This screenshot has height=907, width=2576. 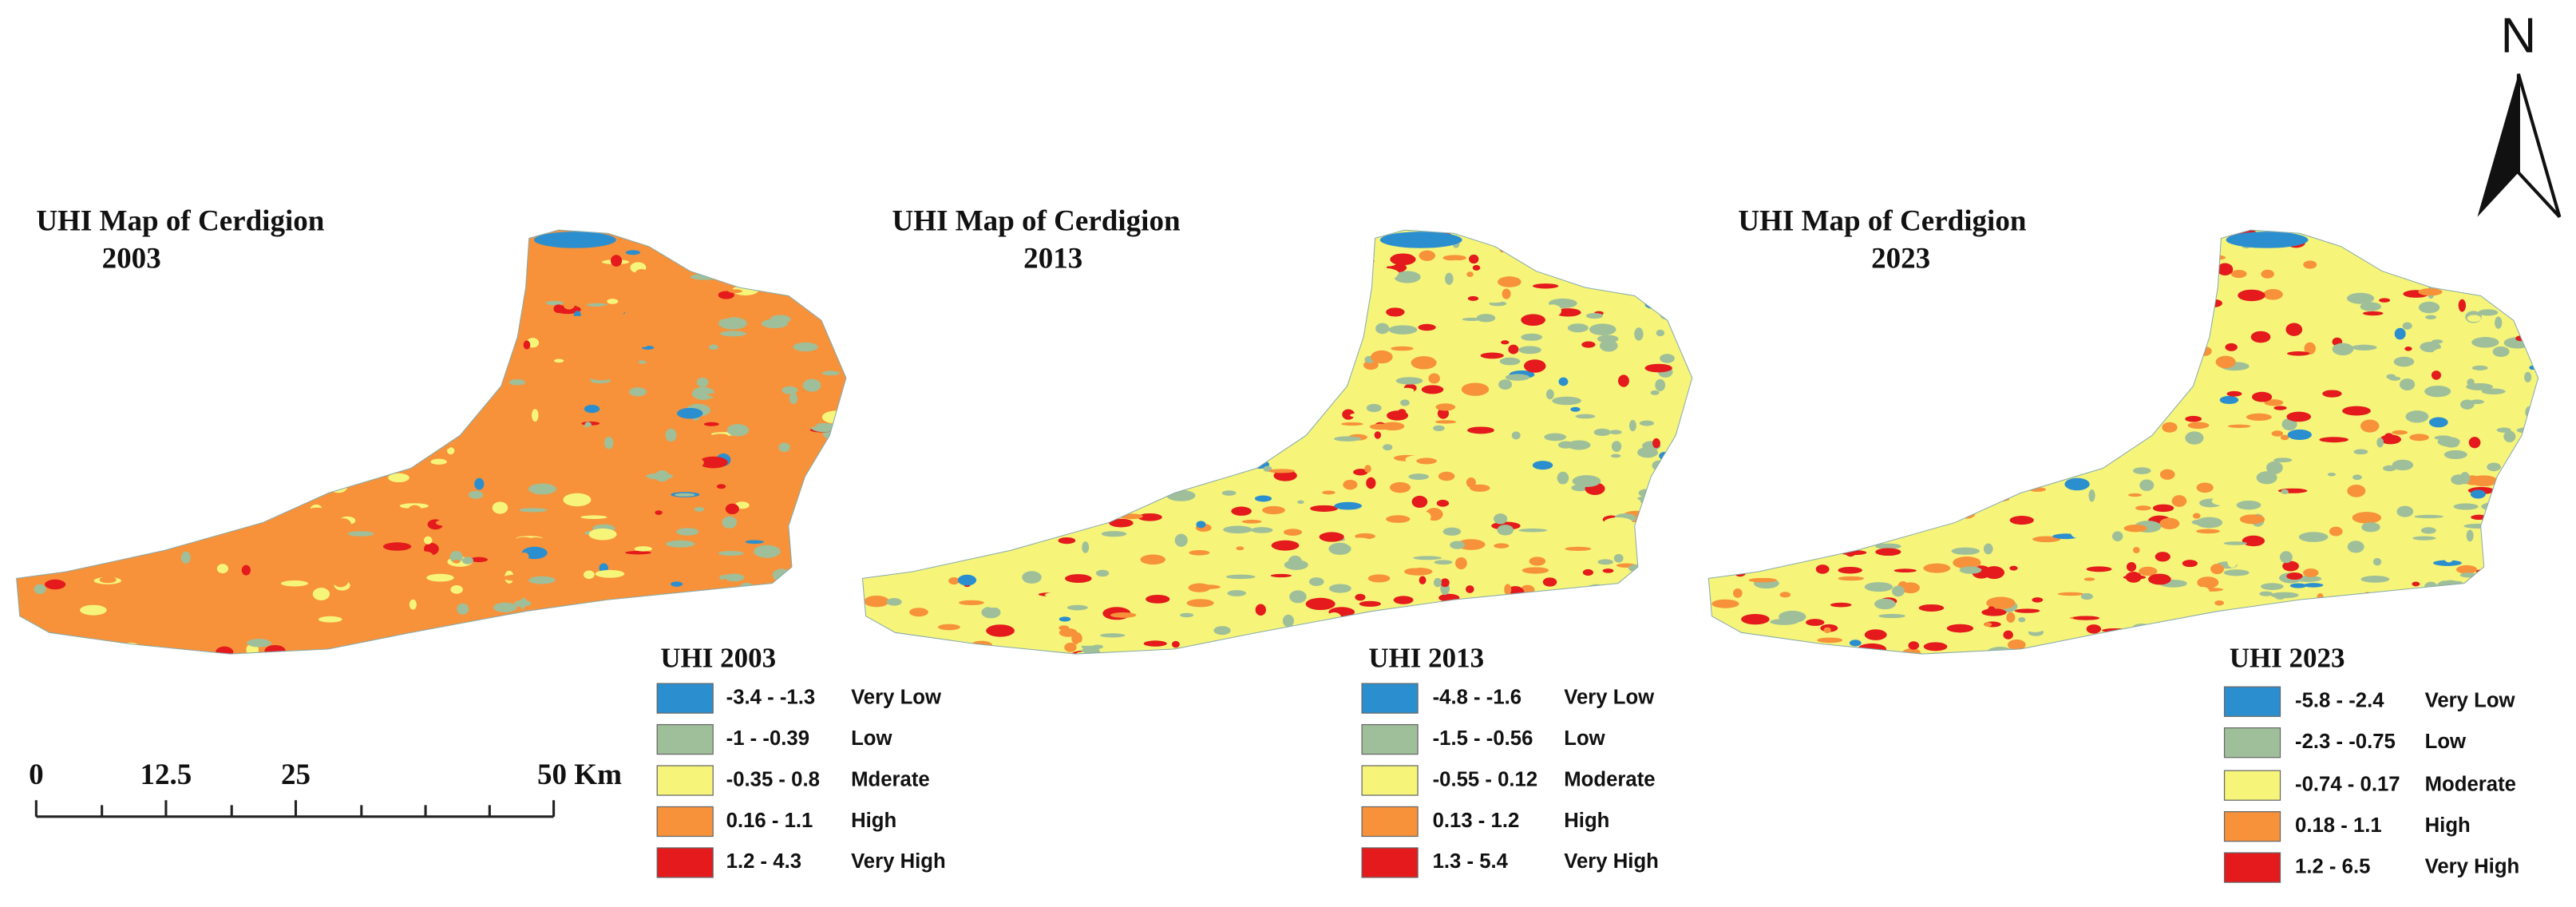 What do you see at coordinates (872, 738) in the screenshot?
I see `legend-label: Low` at bounding box center [872, 738].